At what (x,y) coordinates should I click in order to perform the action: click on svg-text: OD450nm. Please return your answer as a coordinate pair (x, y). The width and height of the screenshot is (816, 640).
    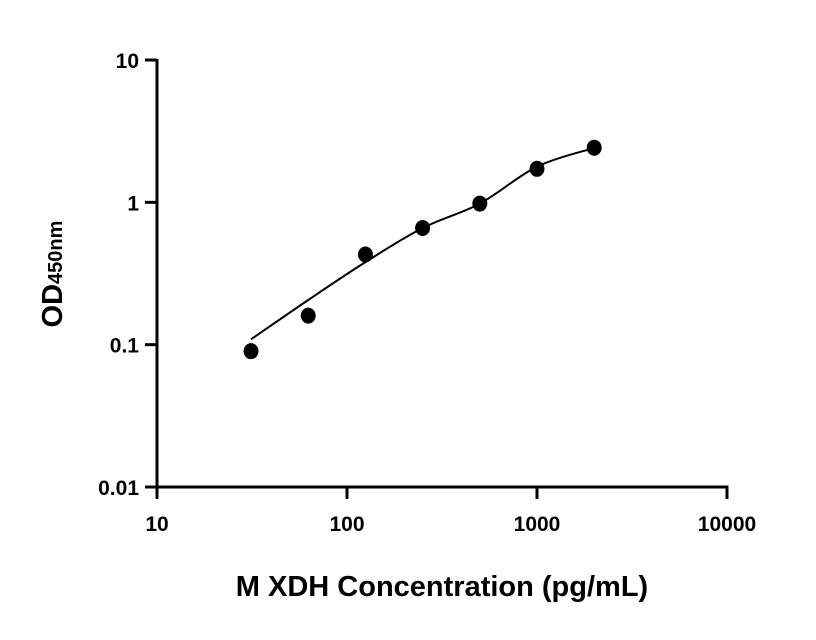
    Looking at the image, I should click on (53, 274).